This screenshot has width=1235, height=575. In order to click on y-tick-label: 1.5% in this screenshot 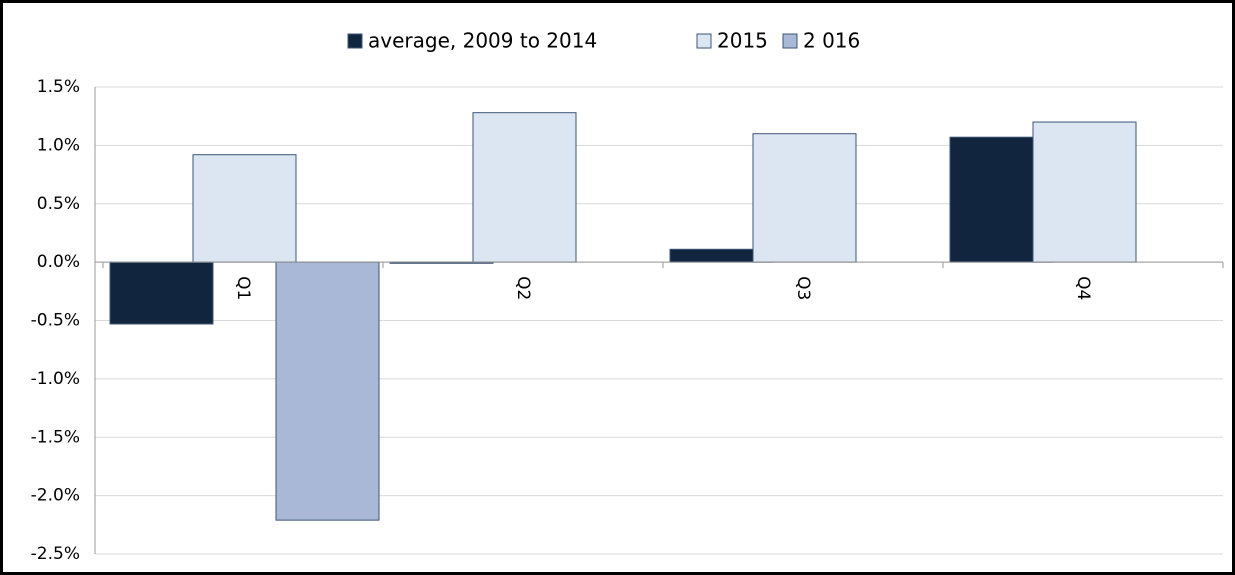, I will do `click(58, 87)`.